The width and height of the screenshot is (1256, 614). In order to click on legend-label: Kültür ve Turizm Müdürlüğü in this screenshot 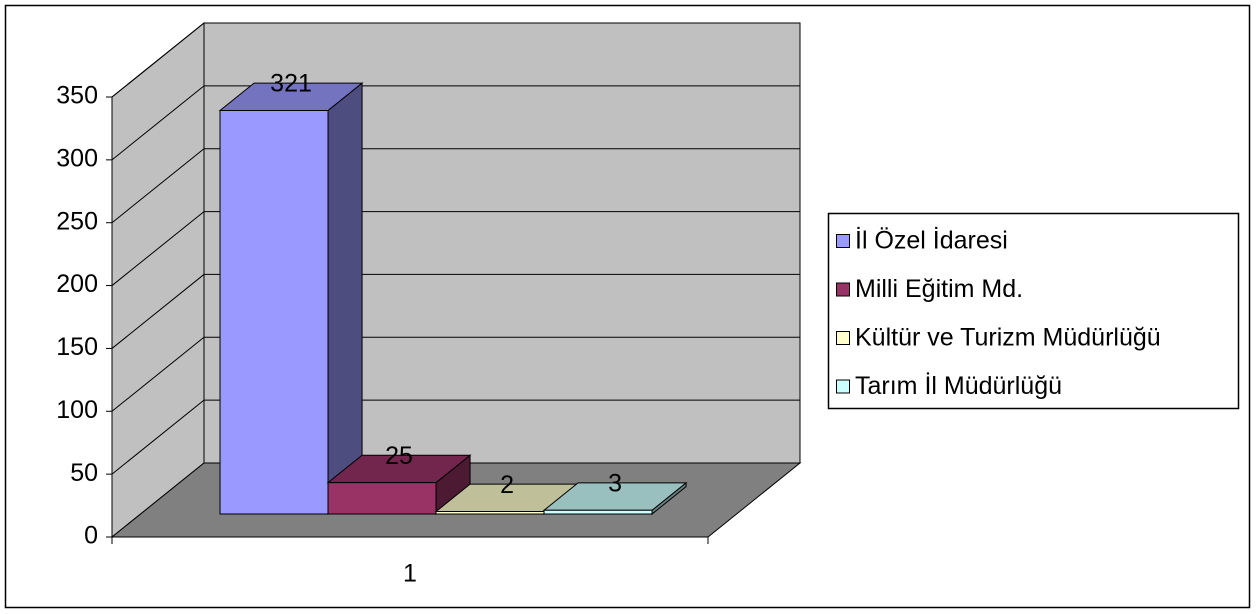, I will do `click(1008, 338)`.